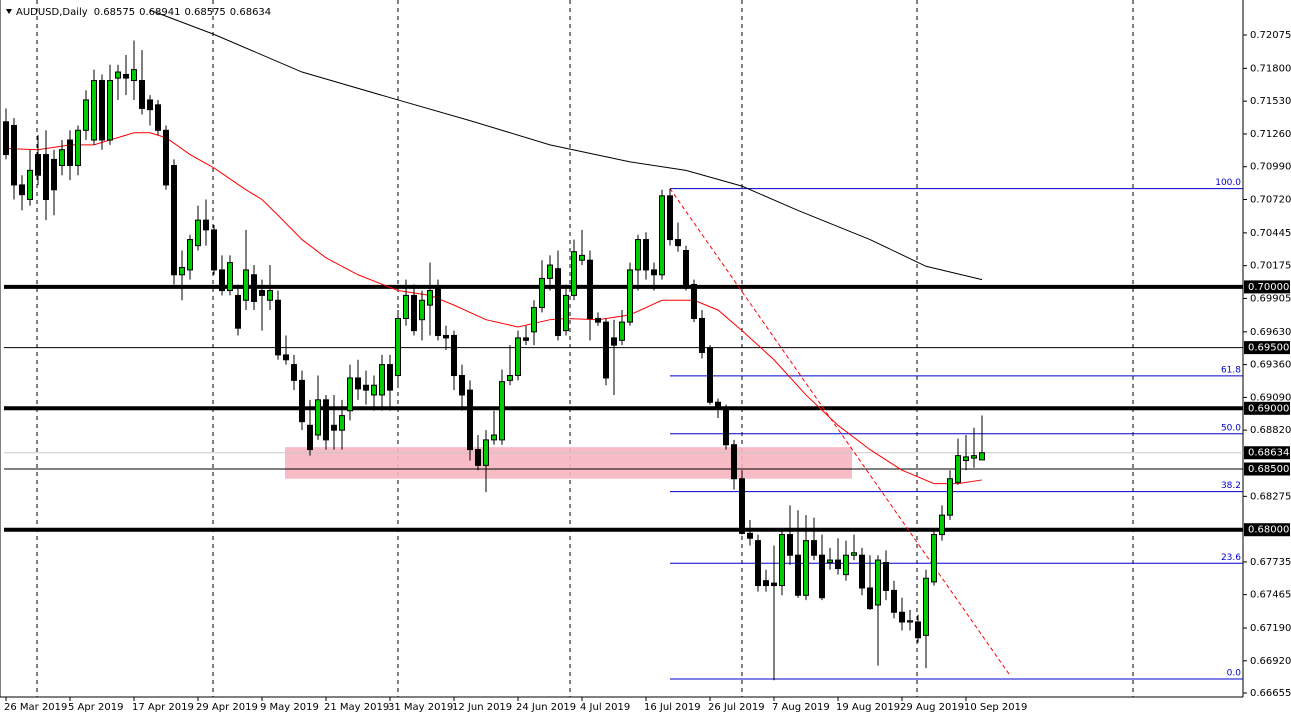  Describe the element at coordinates (52, 12) in the screenshot. I see `symbol: AUDUSD,Daily` at that location.